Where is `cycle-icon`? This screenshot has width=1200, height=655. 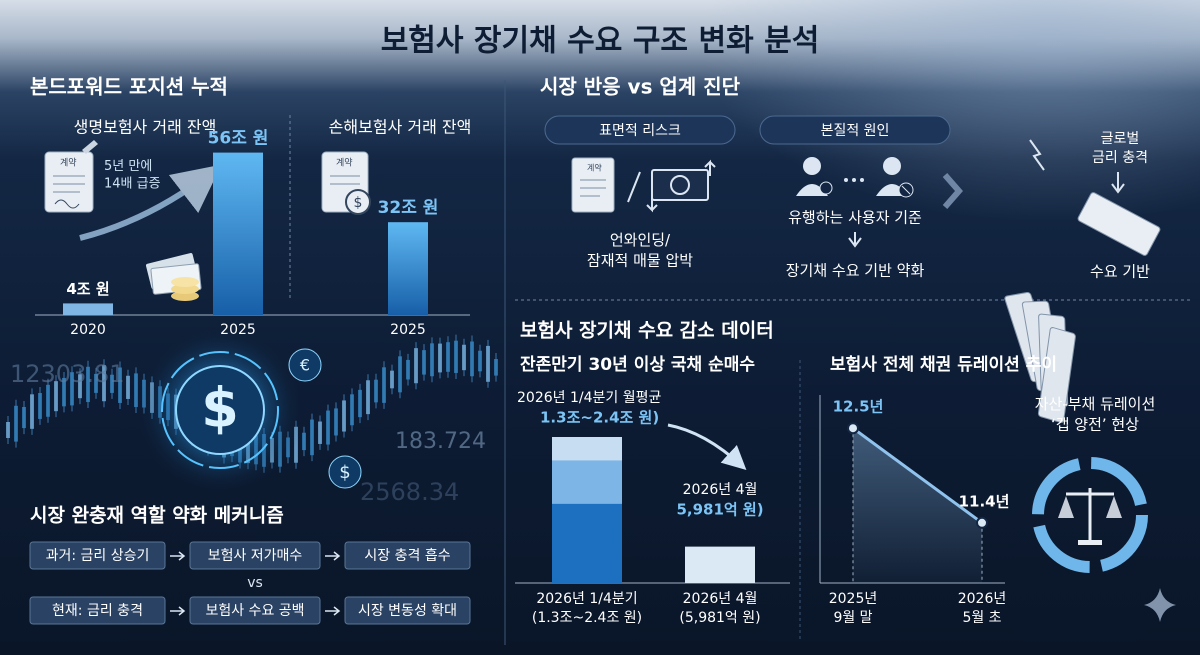 cycle-icon is located at coordinates (1090, 515).